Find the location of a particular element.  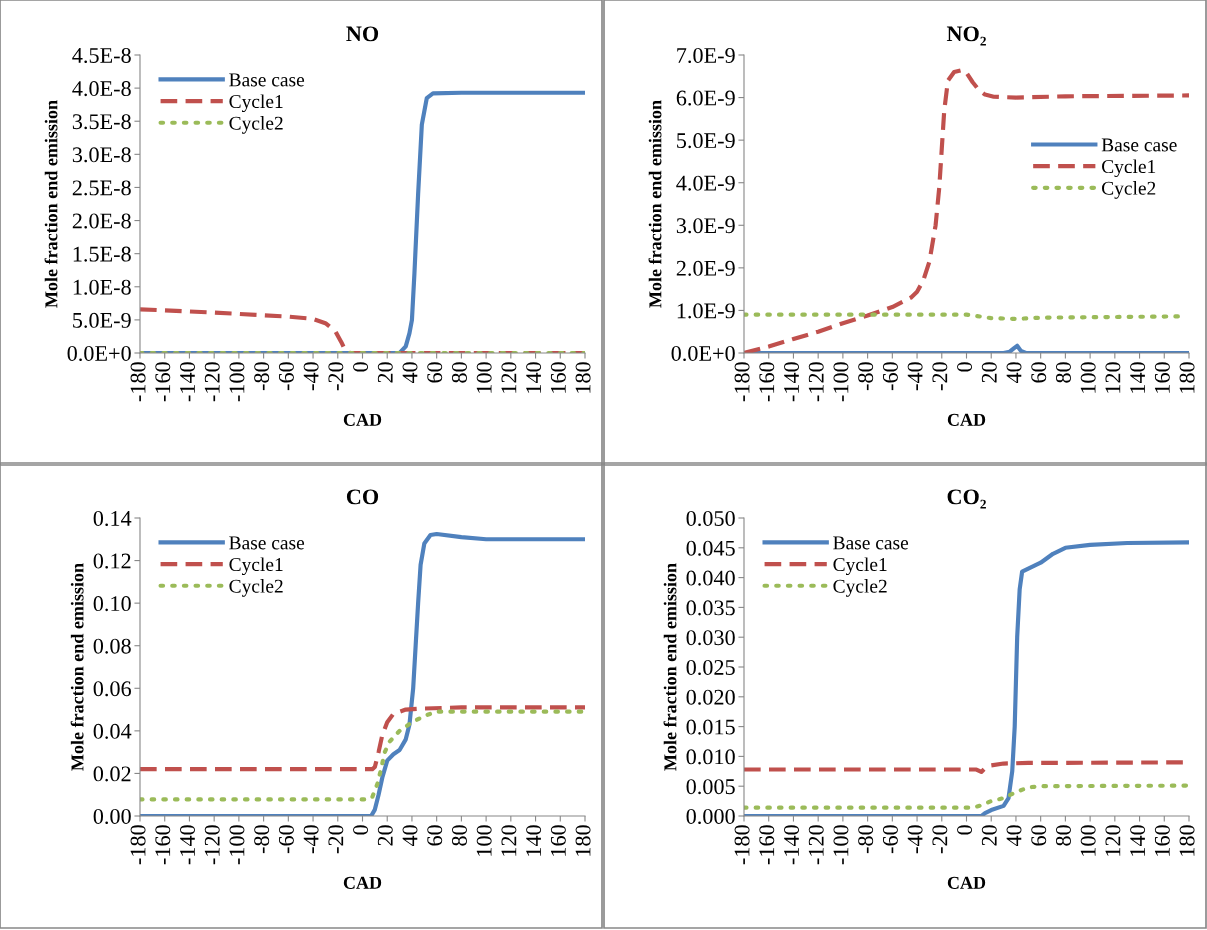

y-tick-label: 0.04 is located at coordinates (112, 731).